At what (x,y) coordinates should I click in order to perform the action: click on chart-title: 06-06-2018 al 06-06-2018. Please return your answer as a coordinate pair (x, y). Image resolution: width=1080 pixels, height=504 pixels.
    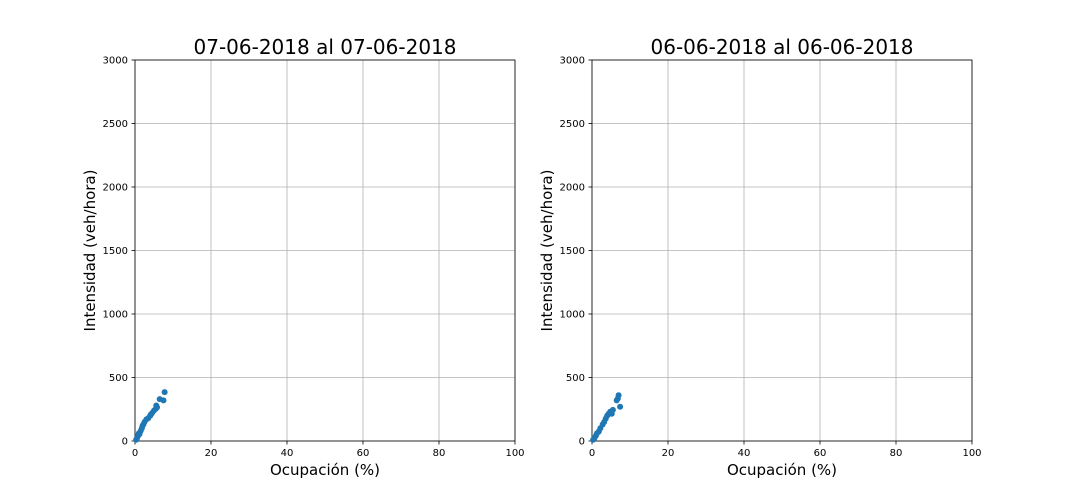
    Looking at the image, I should click on (782, 47).